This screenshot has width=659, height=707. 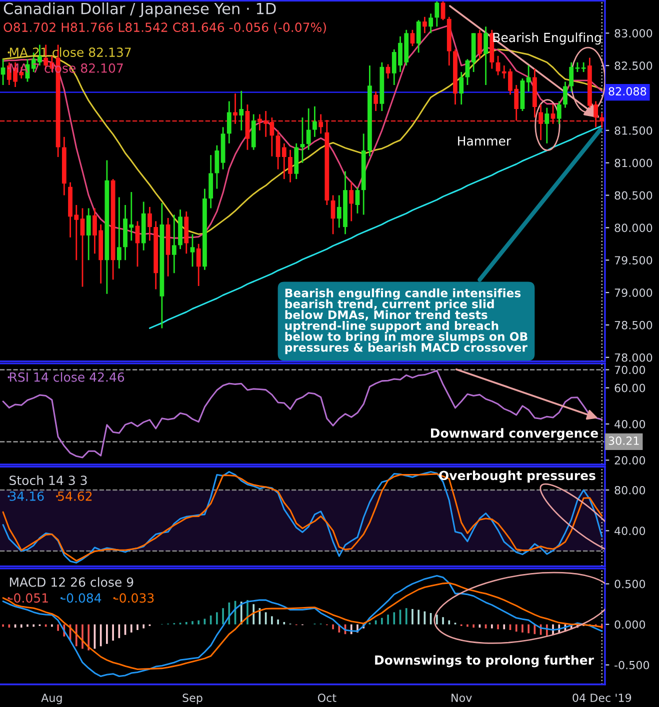 I want to click on x-tick-label: Aug, so click(x=51, y=699).